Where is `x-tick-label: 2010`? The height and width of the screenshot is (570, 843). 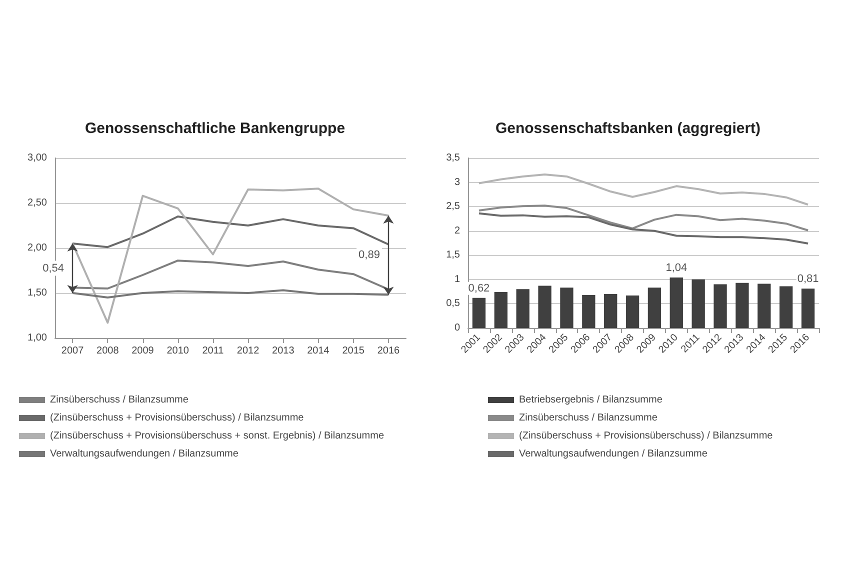
x-tick-label: 2010 is located at coordinates (178, 351).